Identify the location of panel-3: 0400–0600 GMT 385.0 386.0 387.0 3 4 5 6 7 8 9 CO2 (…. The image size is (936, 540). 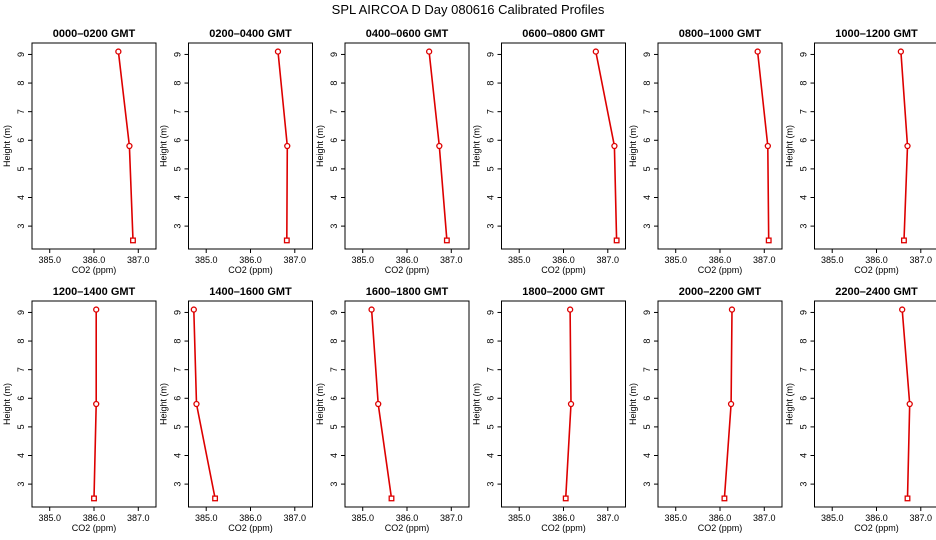
(392, 151).